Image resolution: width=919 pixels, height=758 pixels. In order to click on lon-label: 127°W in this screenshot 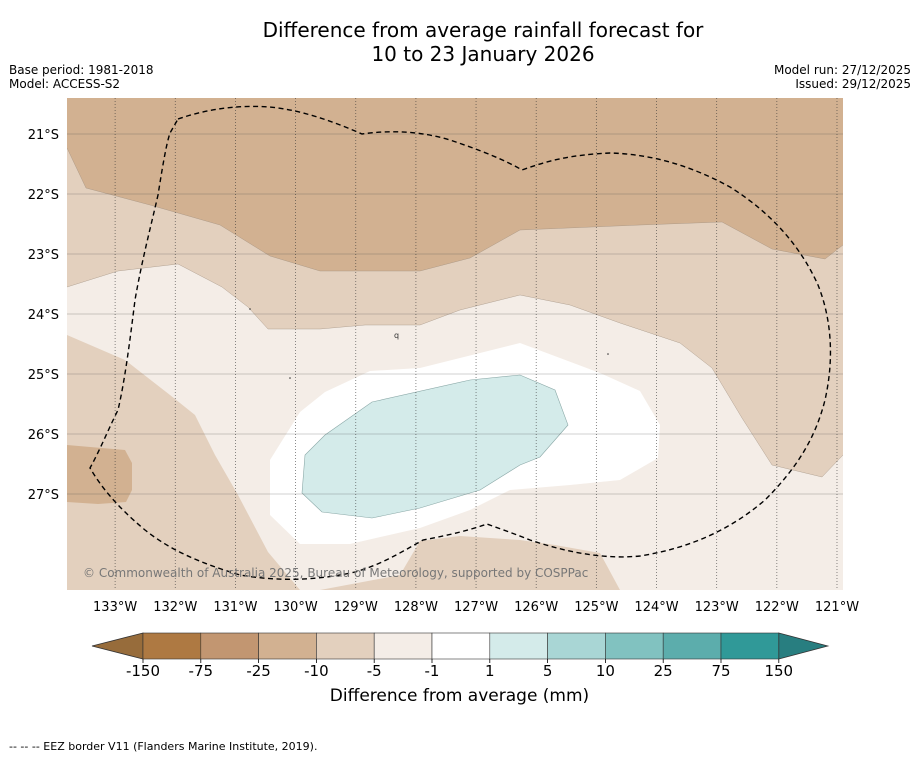, I will do `click(476, 607)`.